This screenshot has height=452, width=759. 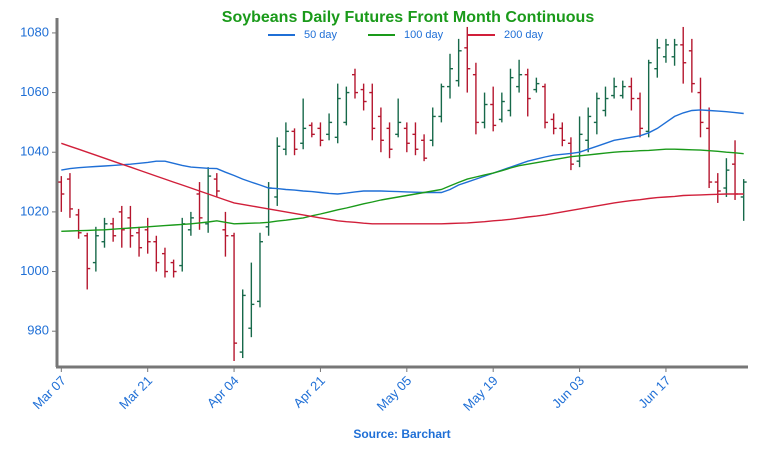 What do you see at coordinates (401, 434) in the screenshot?
I see `source: Source: Barchart` at bounding box center [401, 434].